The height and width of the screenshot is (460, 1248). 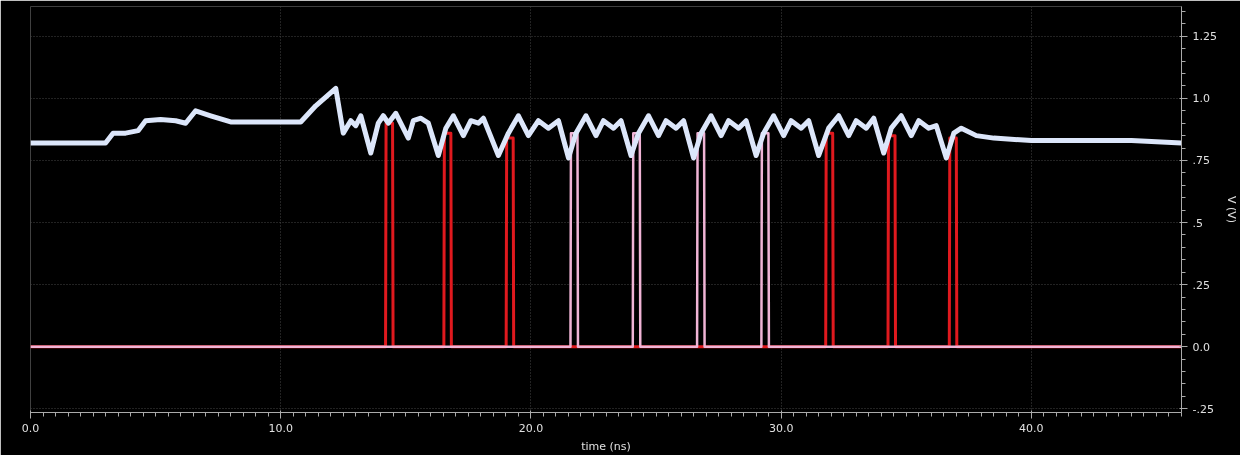 What do you see at coordinates (606, 446) in the screenshot?
I see `x-axis-title: time (ns)` at bounding box center [606, 446].